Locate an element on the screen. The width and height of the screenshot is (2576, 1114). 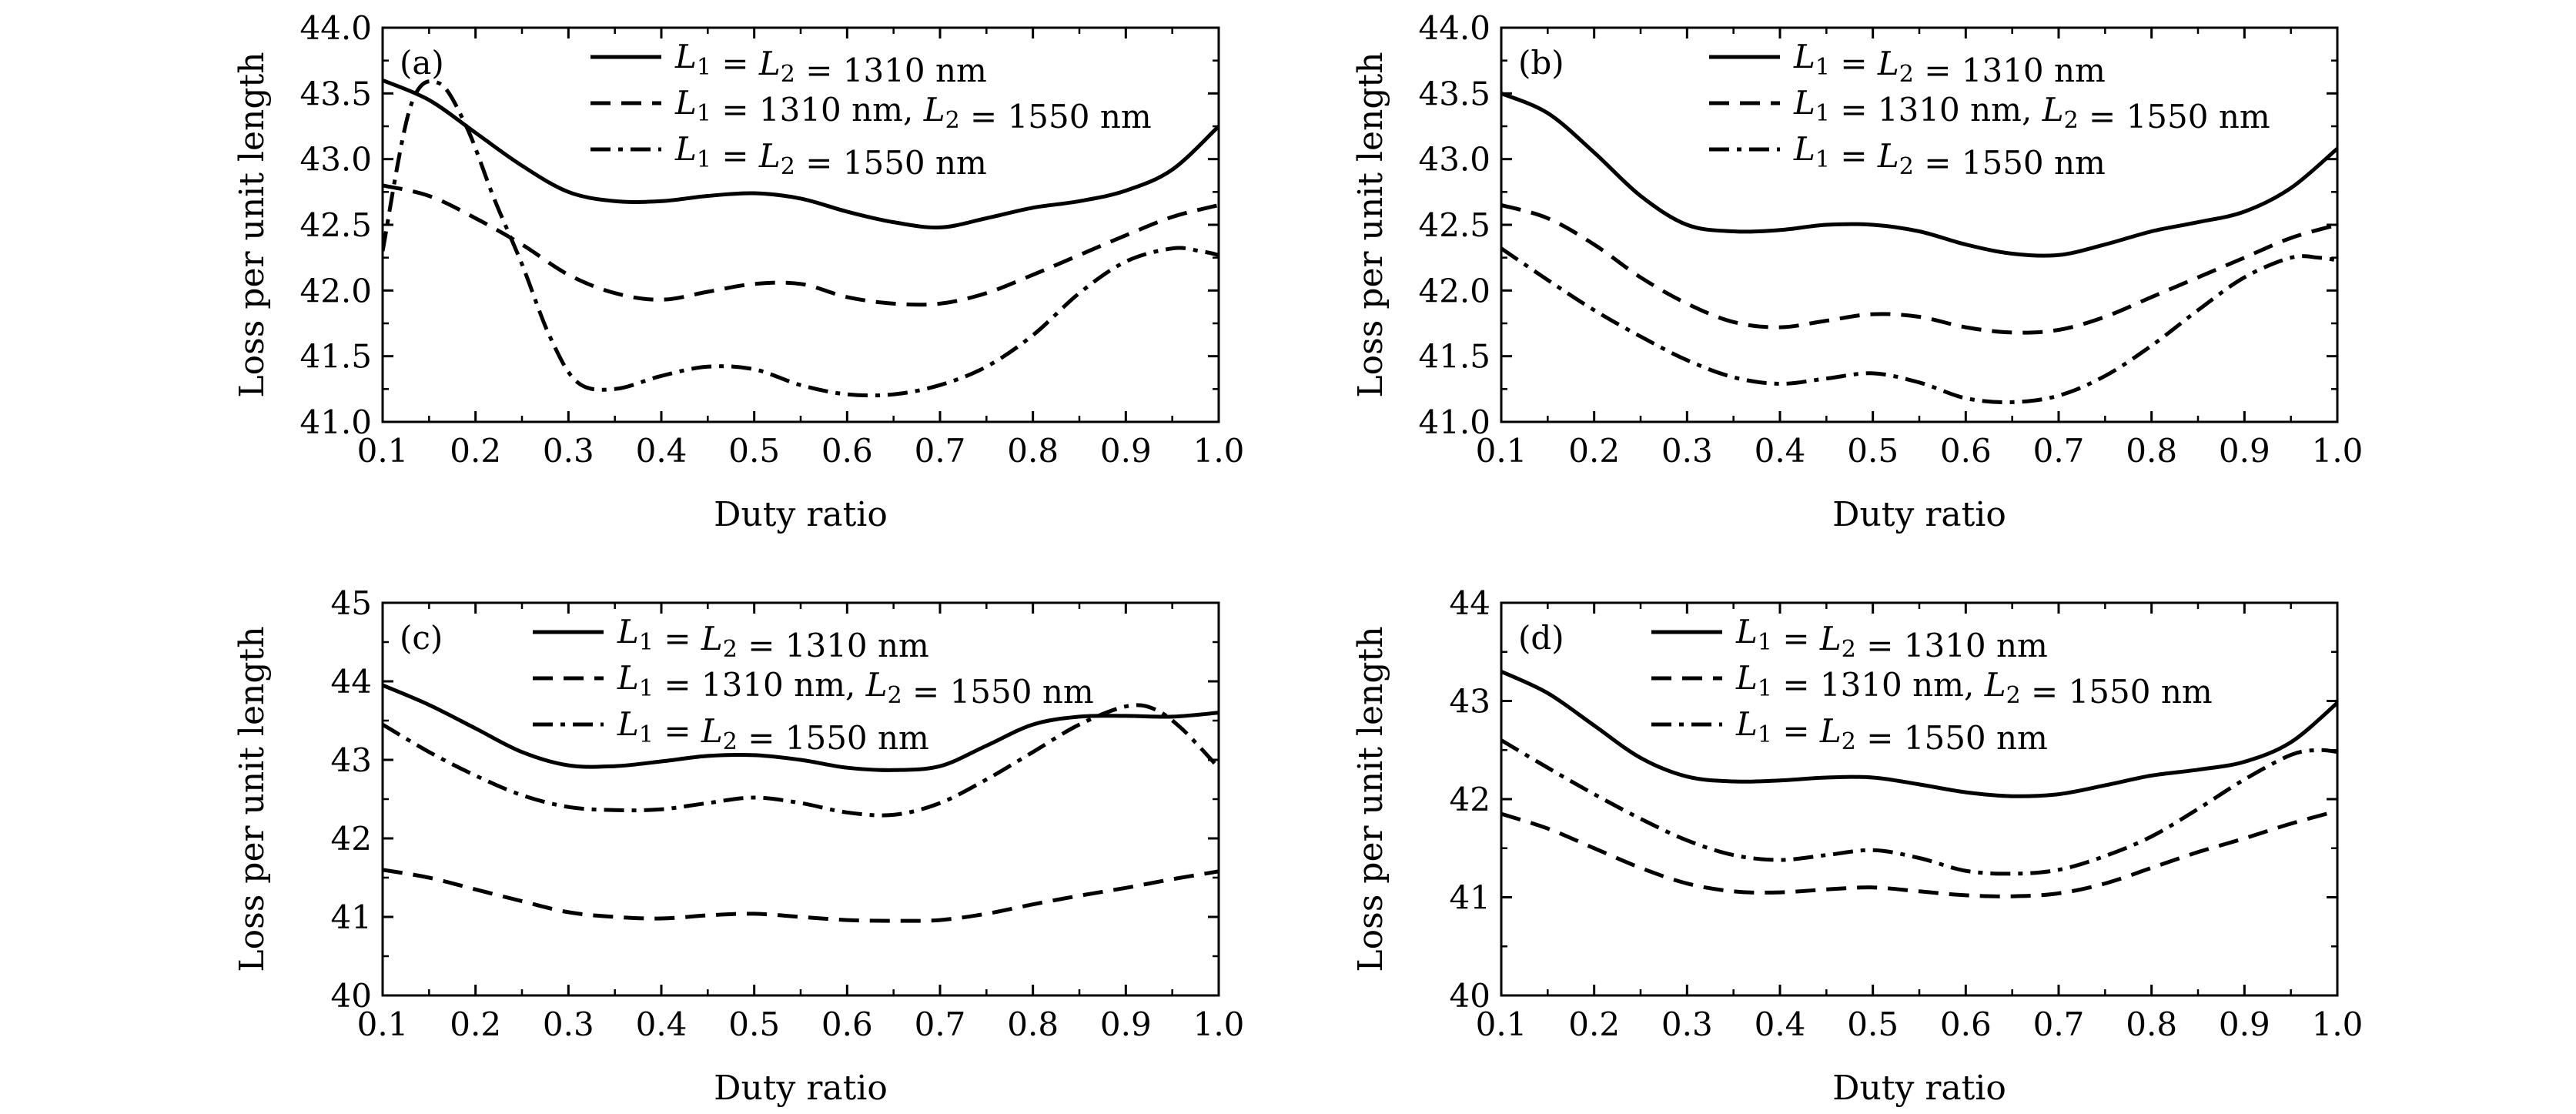
y-tick-label: 43.0 is located at coordinates (336, 160).